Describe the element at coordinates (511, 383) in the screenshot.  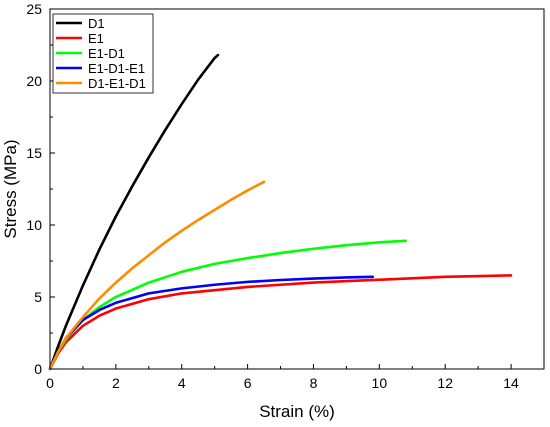
I see `x-tick-label: 14` at that location.